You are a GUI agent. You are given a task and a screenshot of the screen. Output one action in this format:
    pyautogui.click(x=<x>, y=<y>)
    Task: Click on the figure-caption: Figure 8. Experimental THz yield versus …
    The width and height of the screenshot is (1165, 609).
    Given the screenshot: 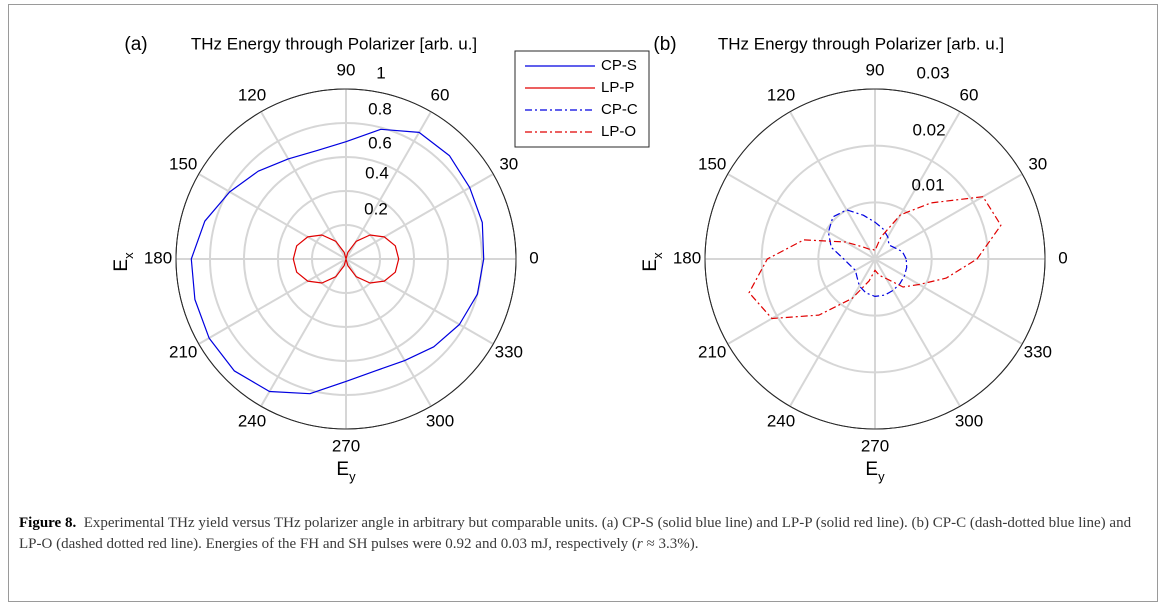 What is the action you would take?
    pyautogui.click(x=584, y=534)
    